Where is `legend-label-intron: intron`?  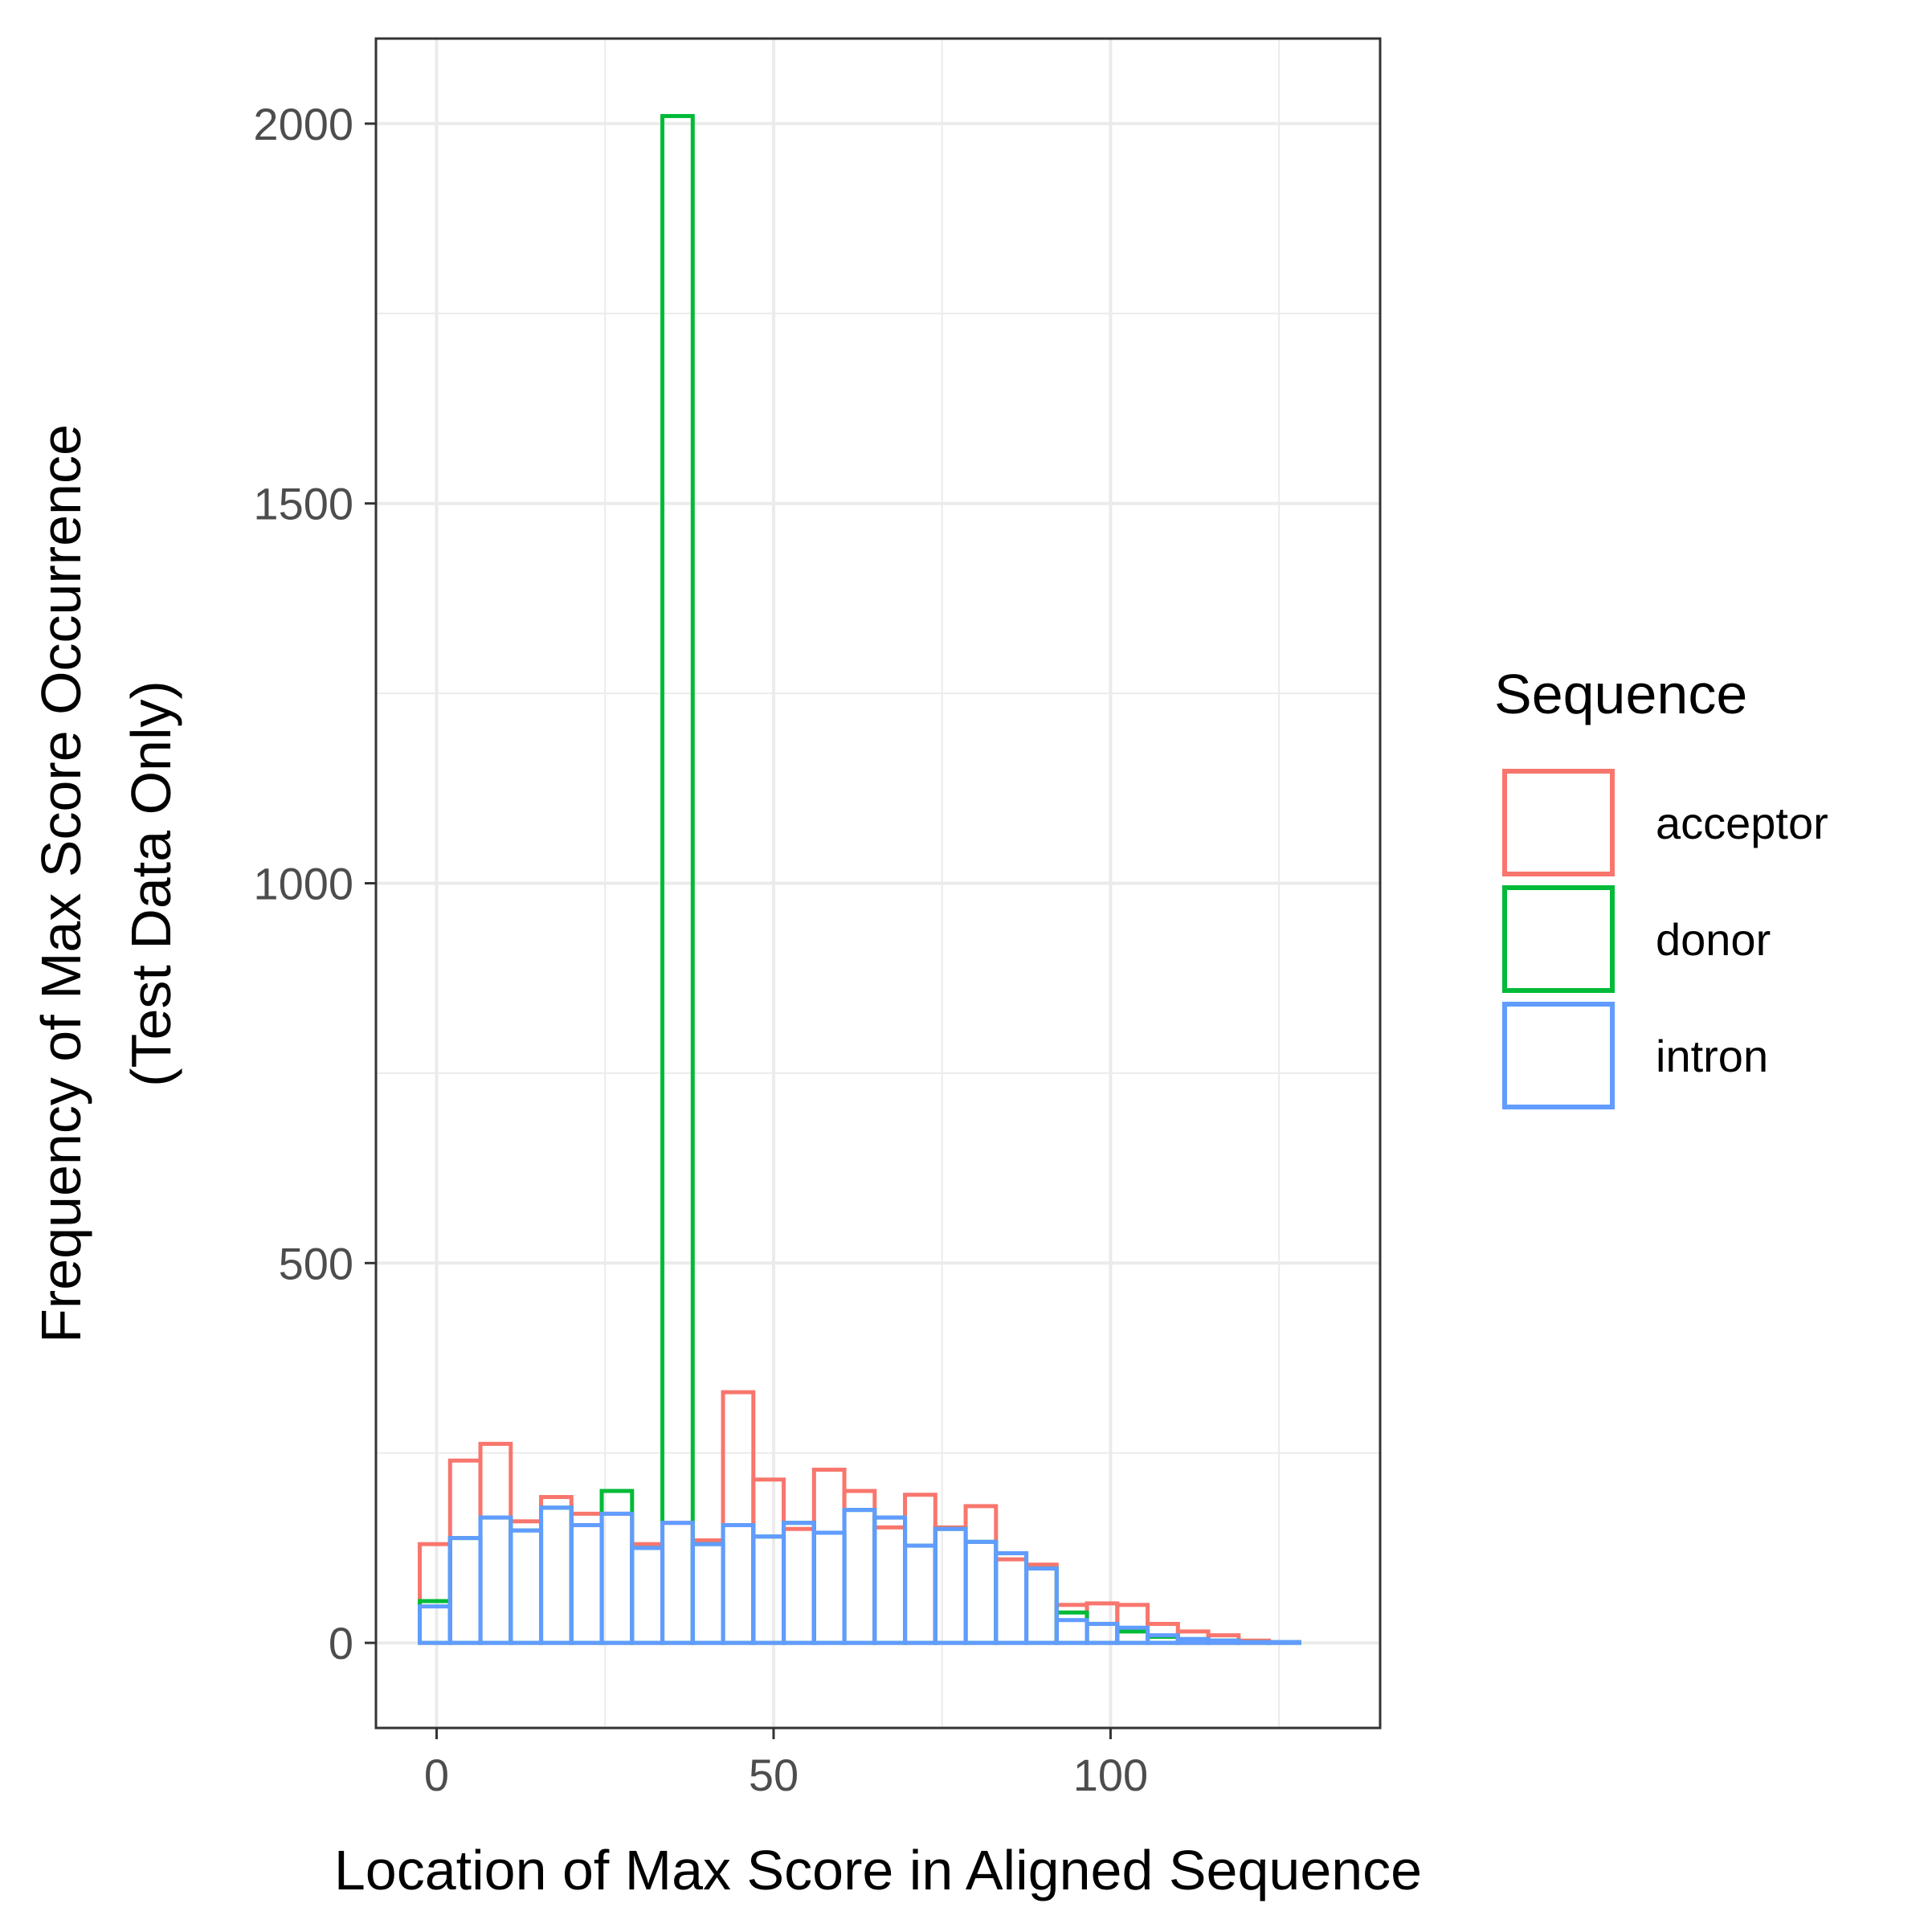
legend-label-intron: intron is located at coordinates (1712, 1056).